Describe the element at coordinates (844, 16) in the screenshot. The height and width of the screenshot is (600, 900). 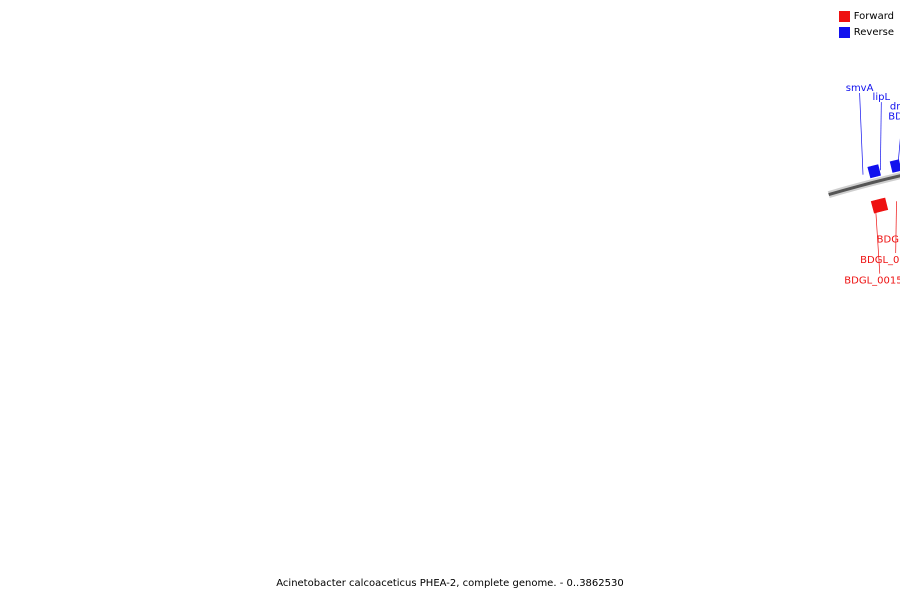
I see `forward-swatch` at that location.